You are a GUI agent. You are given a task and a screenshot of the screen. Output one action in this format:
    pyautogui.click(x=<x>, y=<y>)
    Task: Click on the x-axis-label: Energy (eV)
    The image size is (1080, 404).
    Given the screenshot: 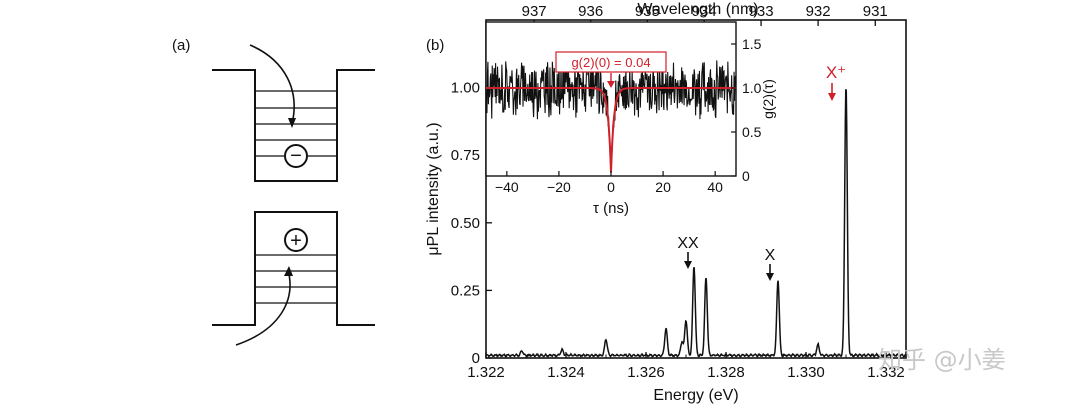 What is the action you would take?
    pyautogui.click(x=695, y=395)
    